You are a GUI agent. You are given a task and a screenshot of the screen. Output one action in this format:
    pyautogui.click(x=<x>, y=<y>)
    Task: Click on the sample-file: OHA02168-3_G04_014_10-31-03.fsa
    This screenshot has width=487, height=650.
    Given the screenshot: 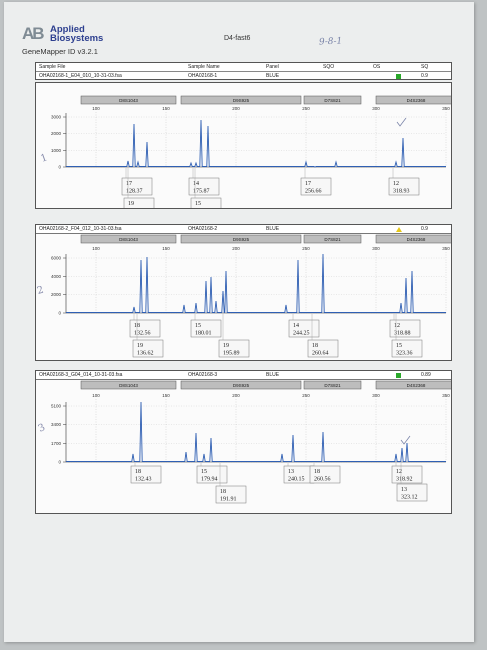 What is the action you would take?
    pyautogui.click(x=81, y=375)
    